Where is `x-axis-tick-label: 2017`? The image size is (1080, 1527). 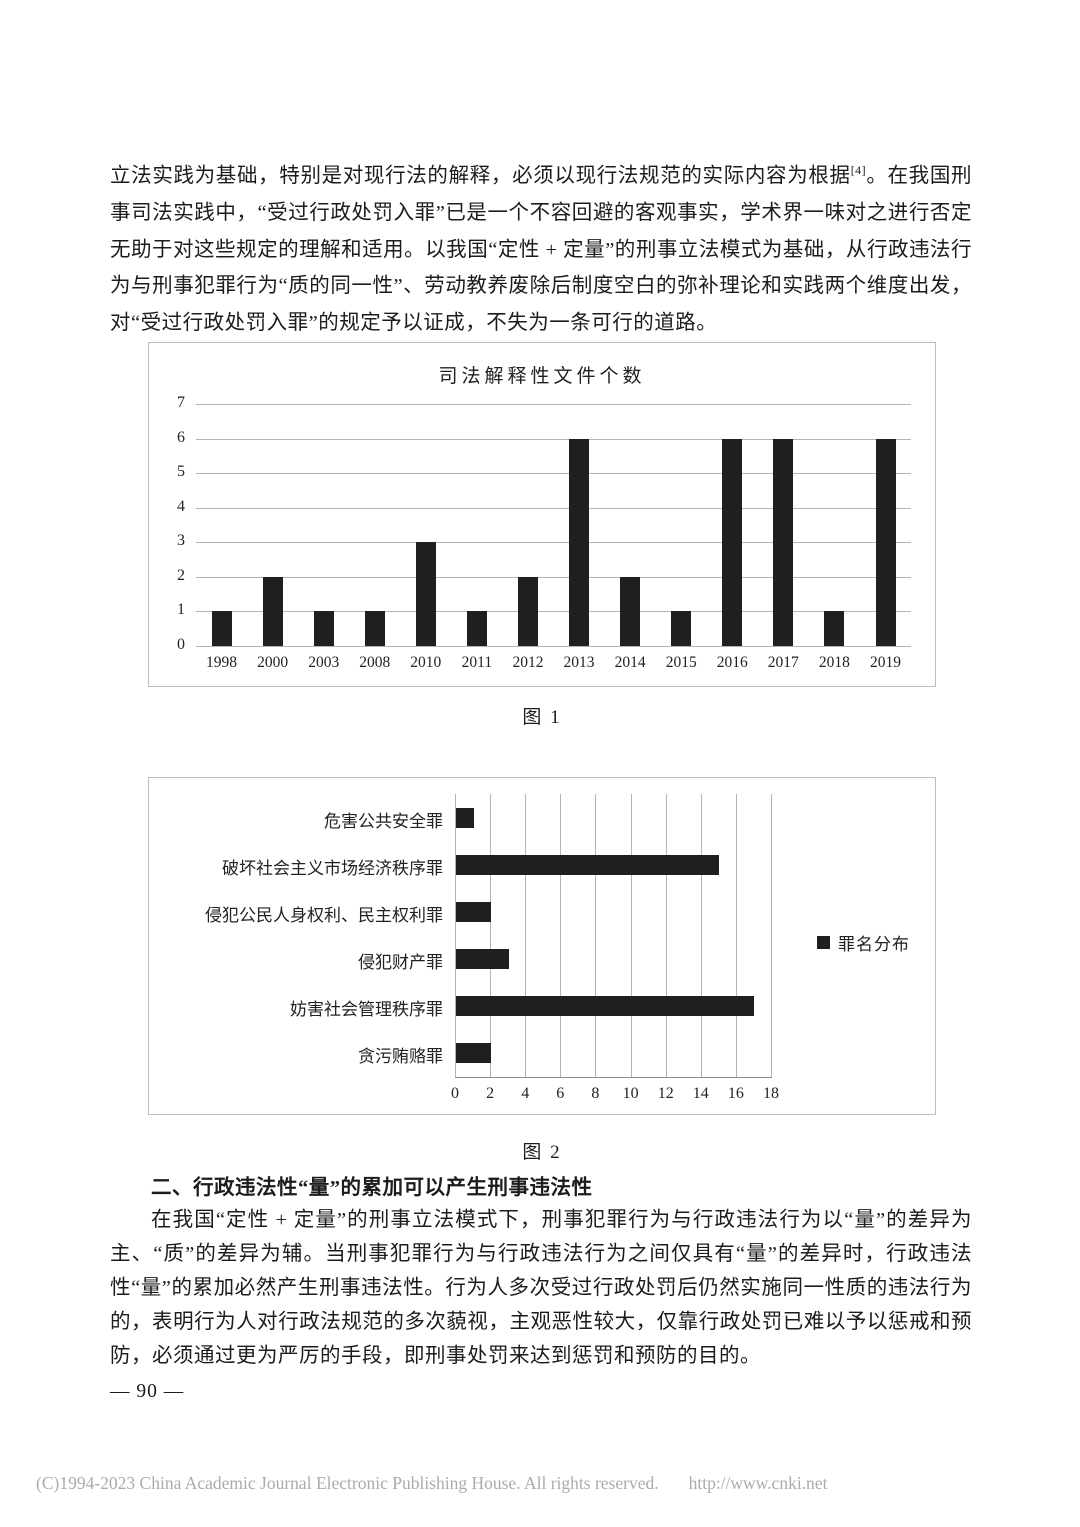
x-axis-tick-label: 2017 is located at coordinates (783, 662).